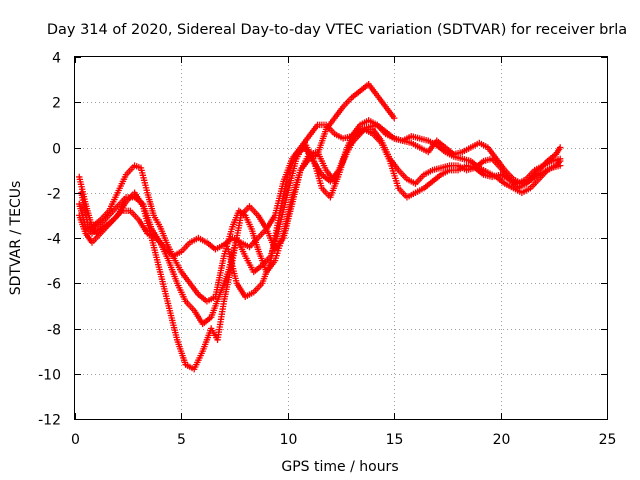 Image resolution: width=640 pixels, height=480 pixels. What do you see at coordinates (339, 467) in the screenshot?
I see `x-axis-label: GPS time / hours` at bounding box center [339, 467].